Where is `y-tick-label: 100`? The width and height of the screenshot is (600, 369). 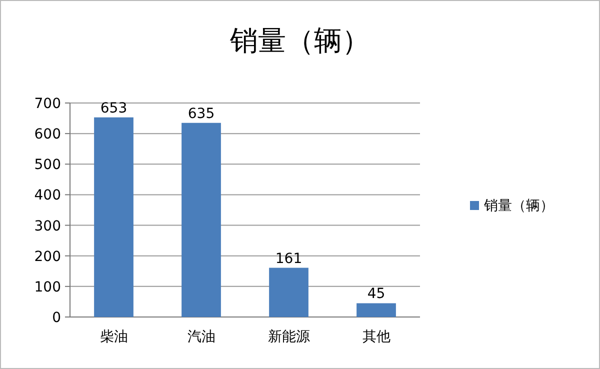
y-tick-label: 100 is located at coordinates (47, 287).